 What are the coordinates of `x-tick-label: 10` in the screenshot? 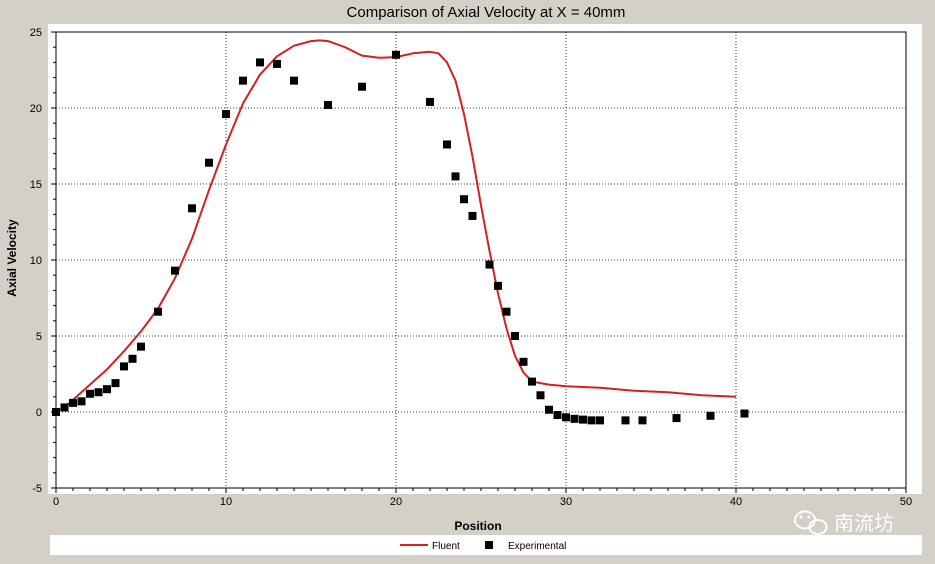 It's located at (226, 502).